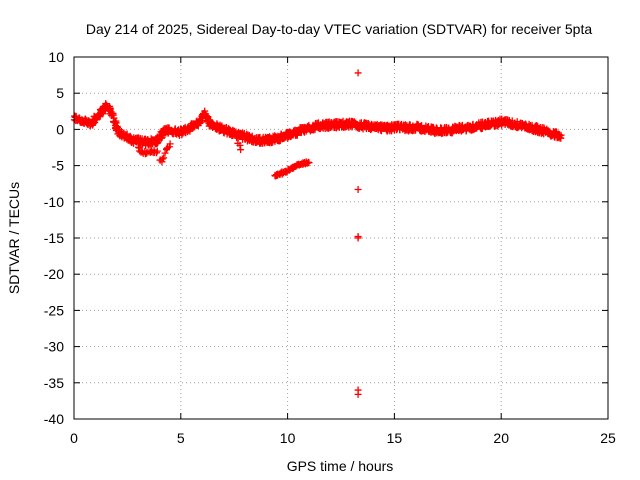 The width and height of the screenshot is (640, 480). Describe the element at coordinates (58, 166) in the screenshot. I see `y-tick-label: -5` at that location.